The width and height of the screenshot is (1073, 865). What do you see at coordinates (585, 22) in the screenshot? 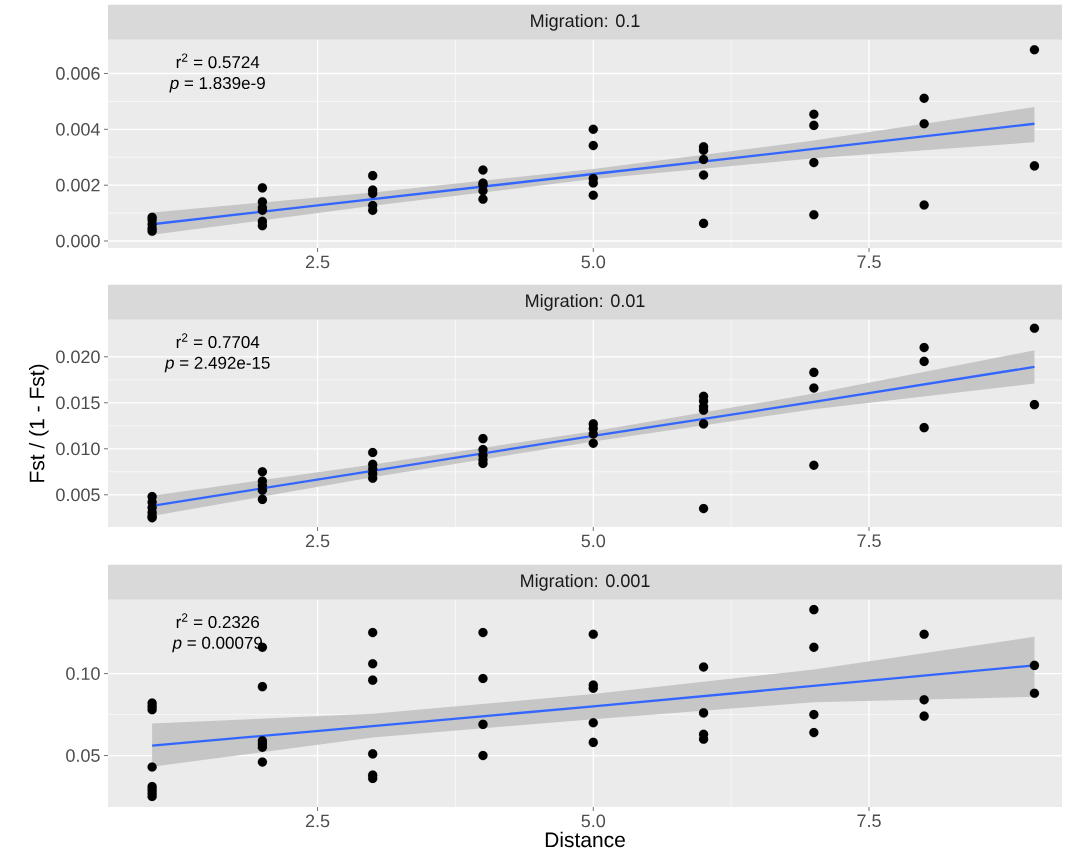
I see `chart-title: Migration: 0.1` at bounding box center [585, 22].